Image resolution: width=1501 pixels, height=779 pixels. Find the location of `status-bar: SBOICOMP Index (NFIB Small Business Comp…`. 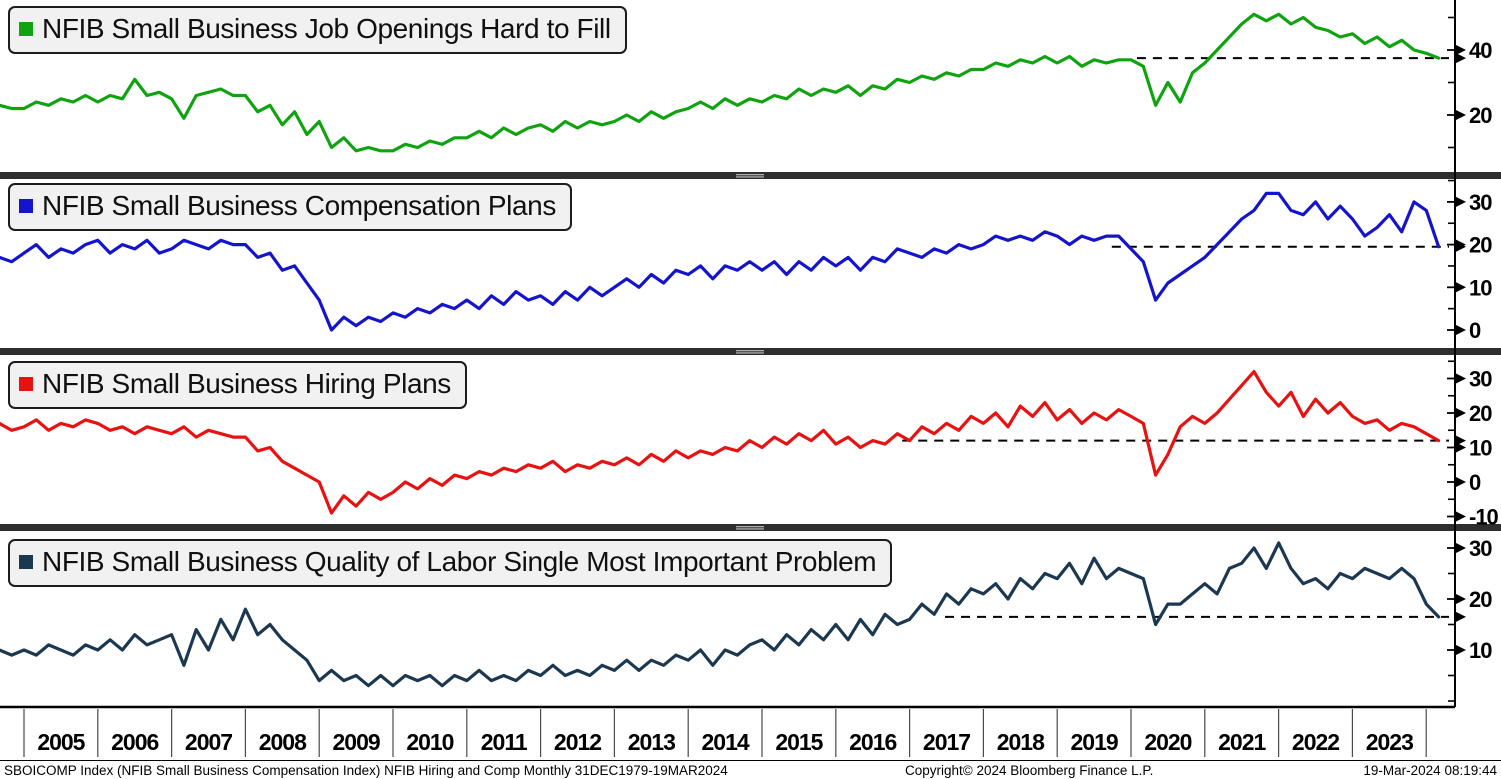

status-bar: SBOICOMP Index (NFIB Small Business Comp… is located at coordinates (750, 769).